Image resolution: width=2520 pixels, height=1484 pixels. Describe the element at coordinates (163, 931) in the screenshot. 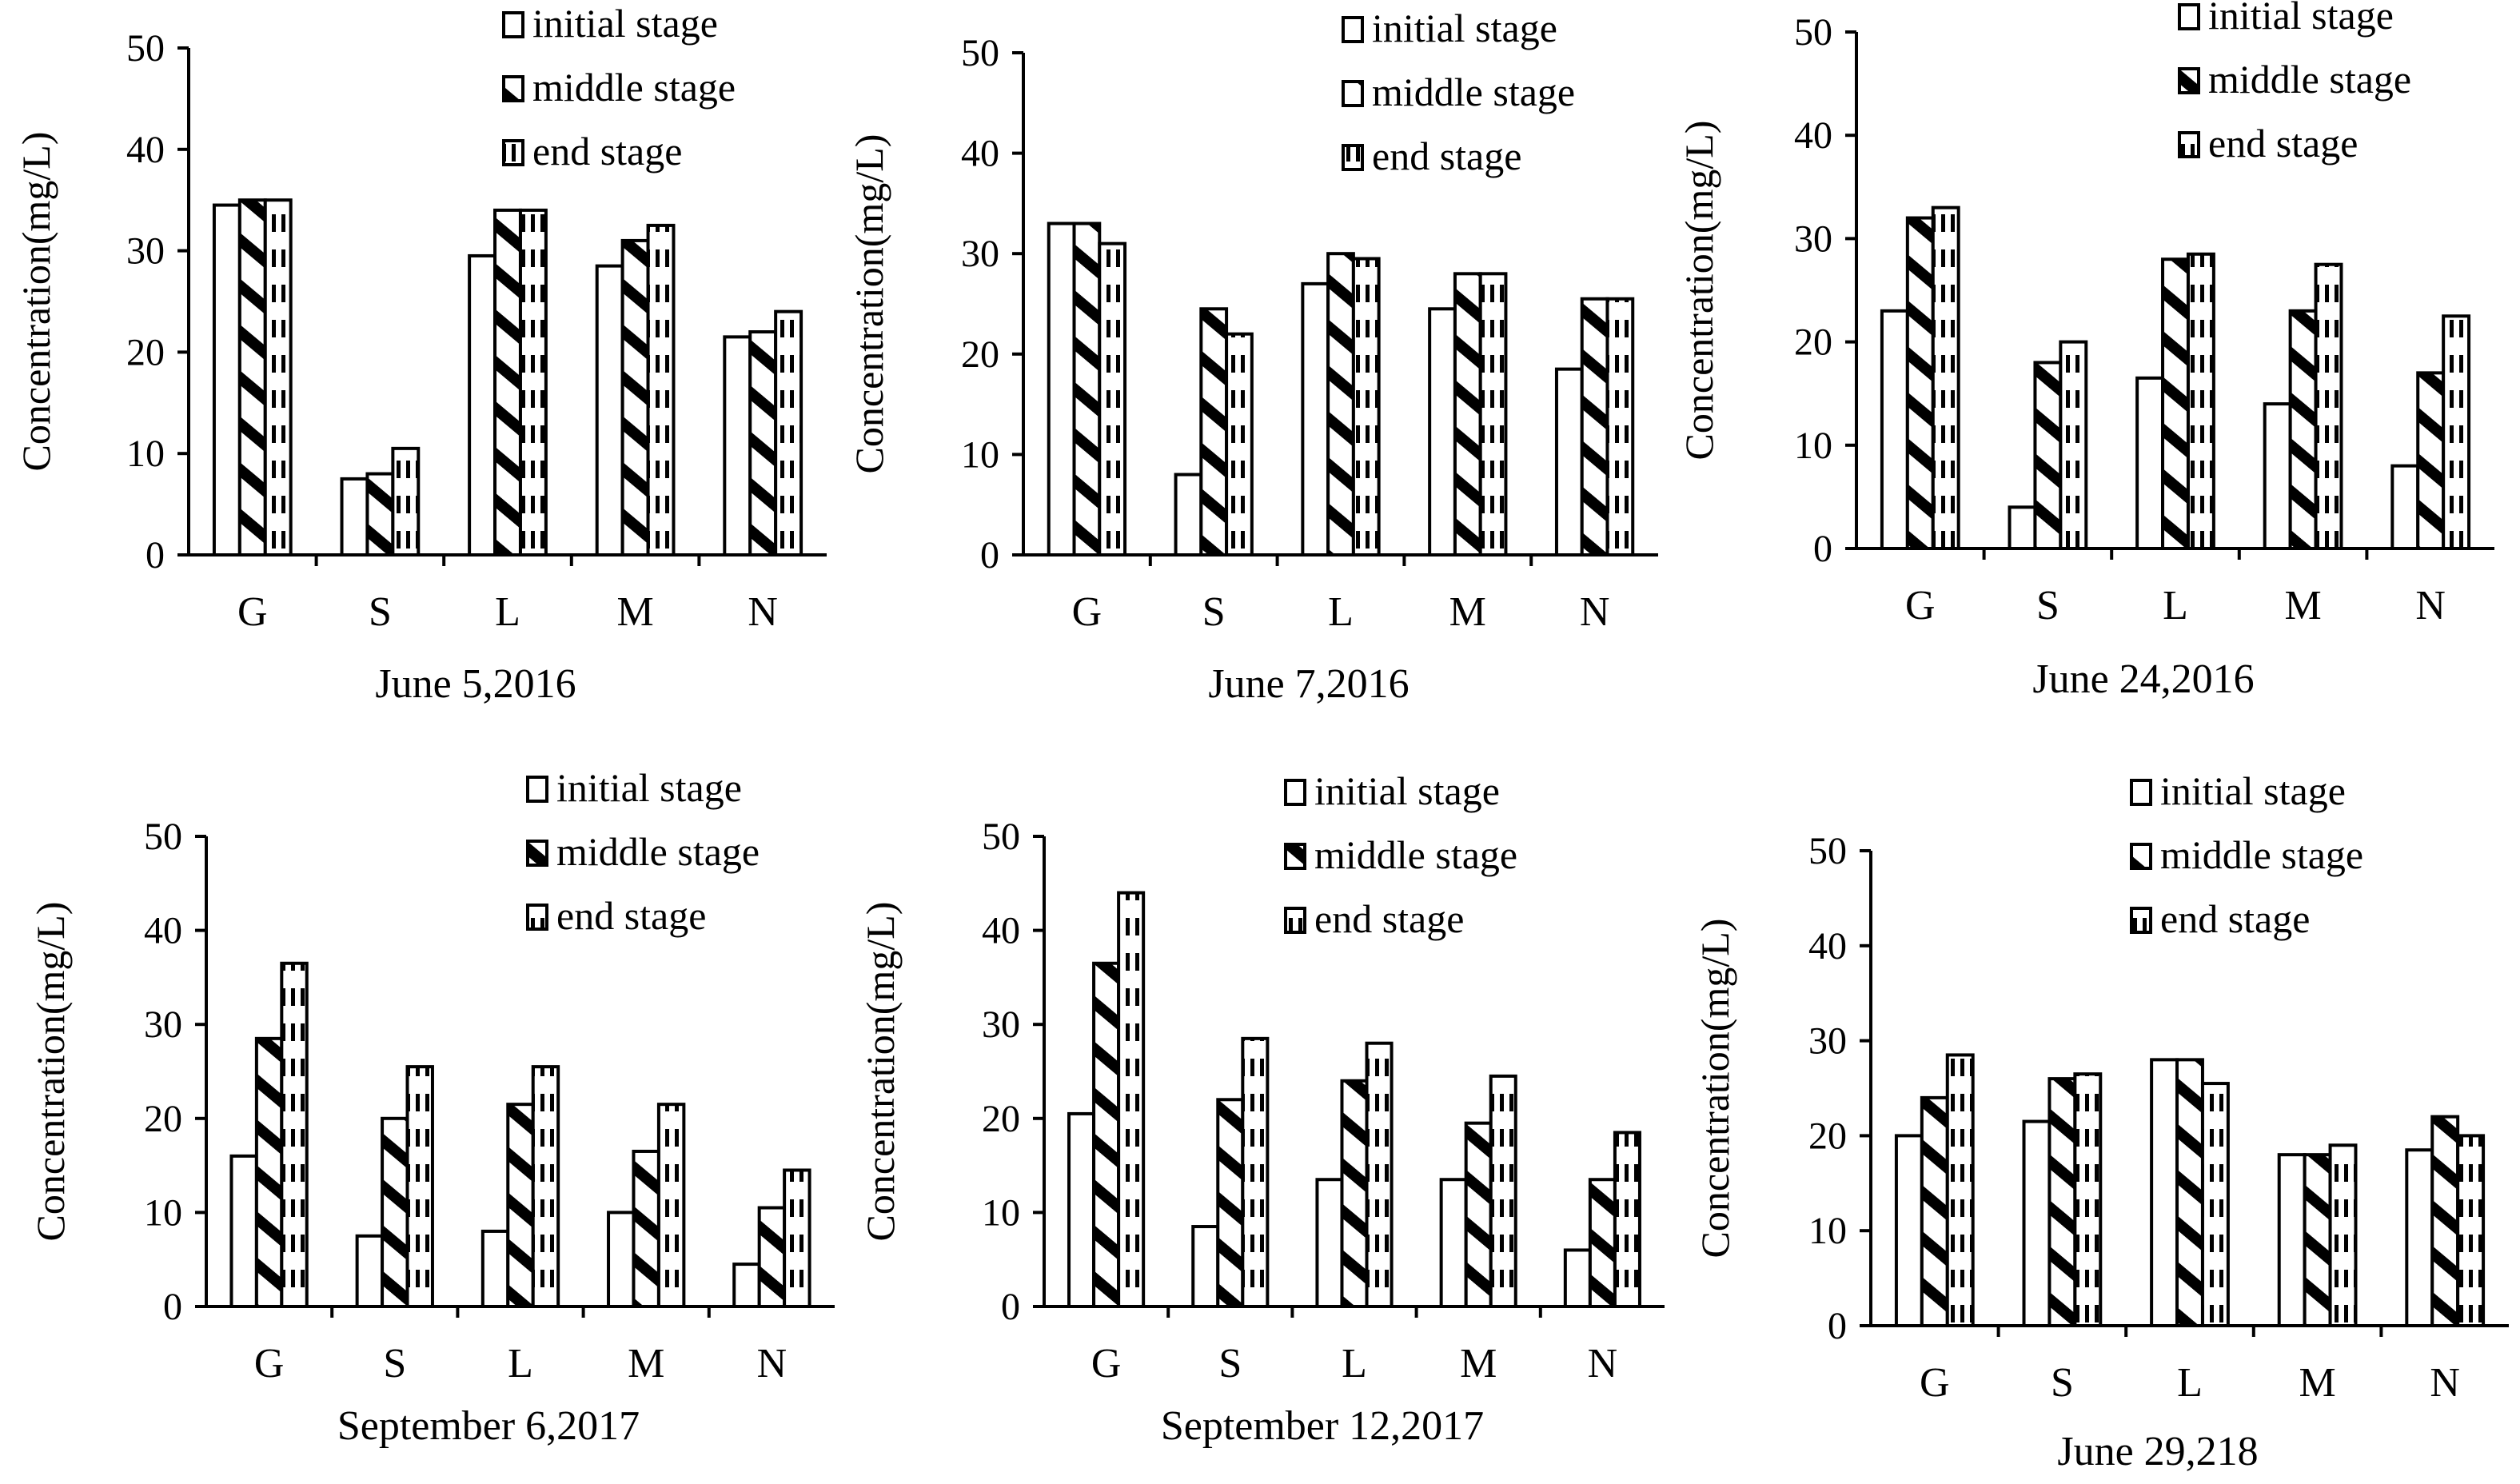

I see `y-tick-label: 40` at that location.